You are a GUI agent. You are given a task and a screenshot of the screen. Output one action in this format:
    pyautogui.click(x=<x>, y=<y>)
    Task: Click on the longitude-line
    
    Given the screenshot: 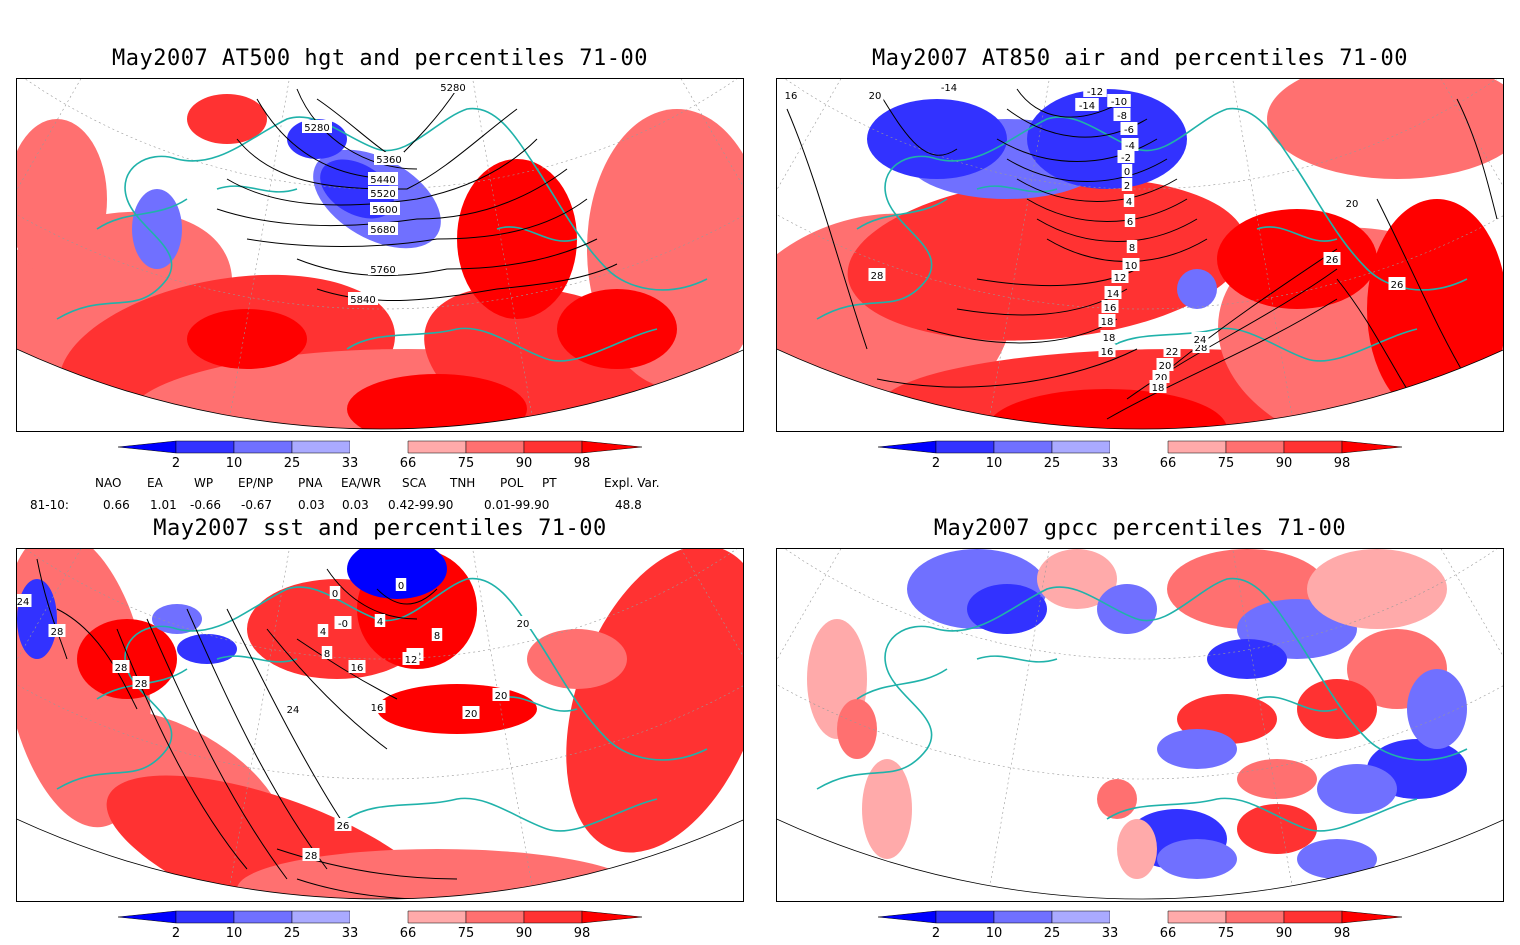 What is the action you would take?
    pyautogui.click(x=199, y=196)
    